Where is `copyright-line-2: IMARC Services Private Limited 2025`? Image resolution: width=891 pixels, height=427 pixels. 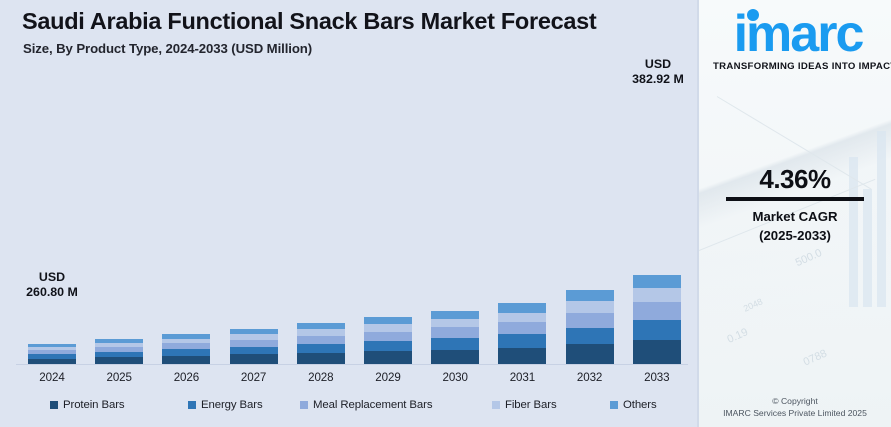
copyright-line-2: IMARC Services Private Limited 2025 is located at coordinates (795, 412).